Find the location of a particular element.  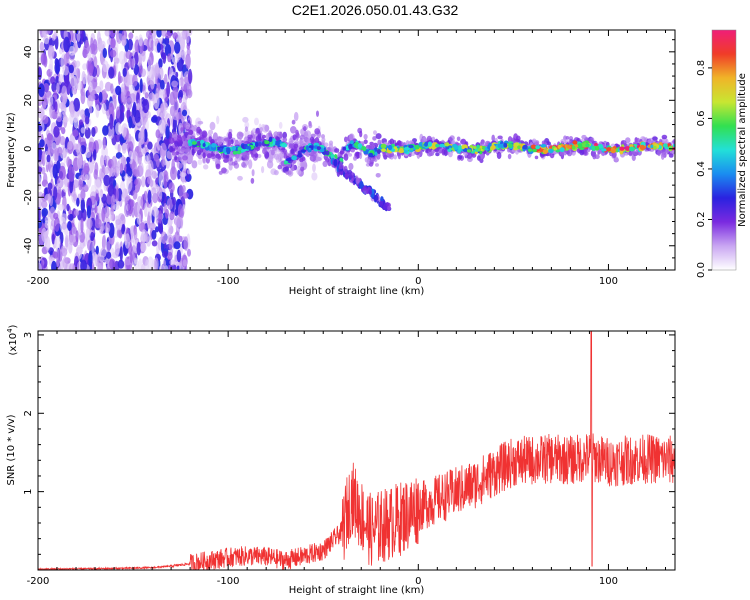

colorbar-title: Normalized spectral amplitude is located at coordinates (742, 150).